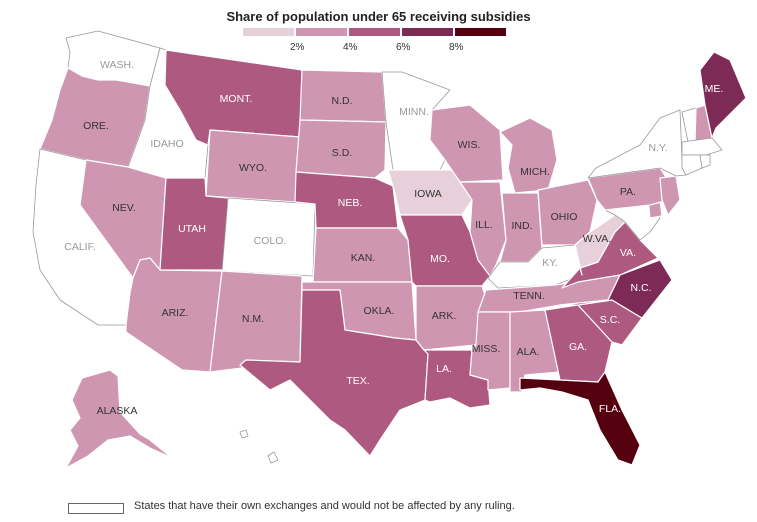 The height and width of the screenshot is (522, 757). Describe the element at coordinates (529, 296) in the screenshot. I see `label-tennessee: TENN.` at that location.